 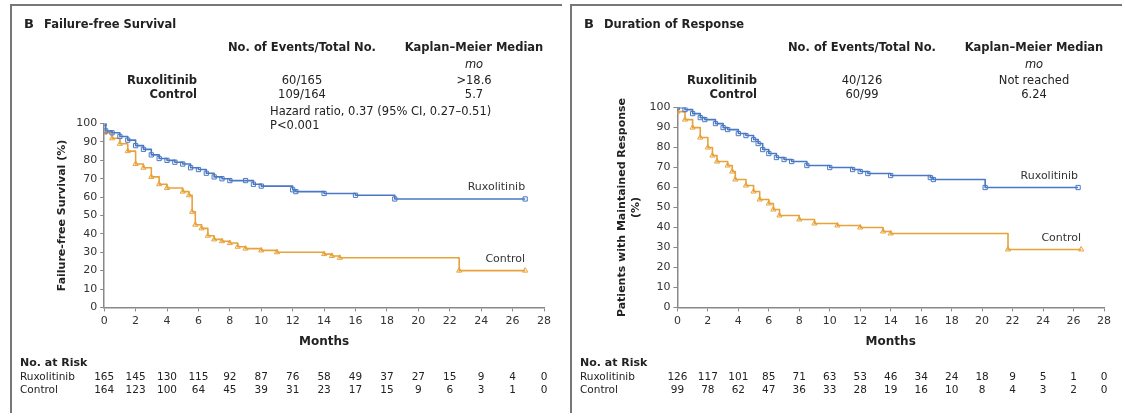 I want to click on text: 109/164, so click(x=302, y=94).